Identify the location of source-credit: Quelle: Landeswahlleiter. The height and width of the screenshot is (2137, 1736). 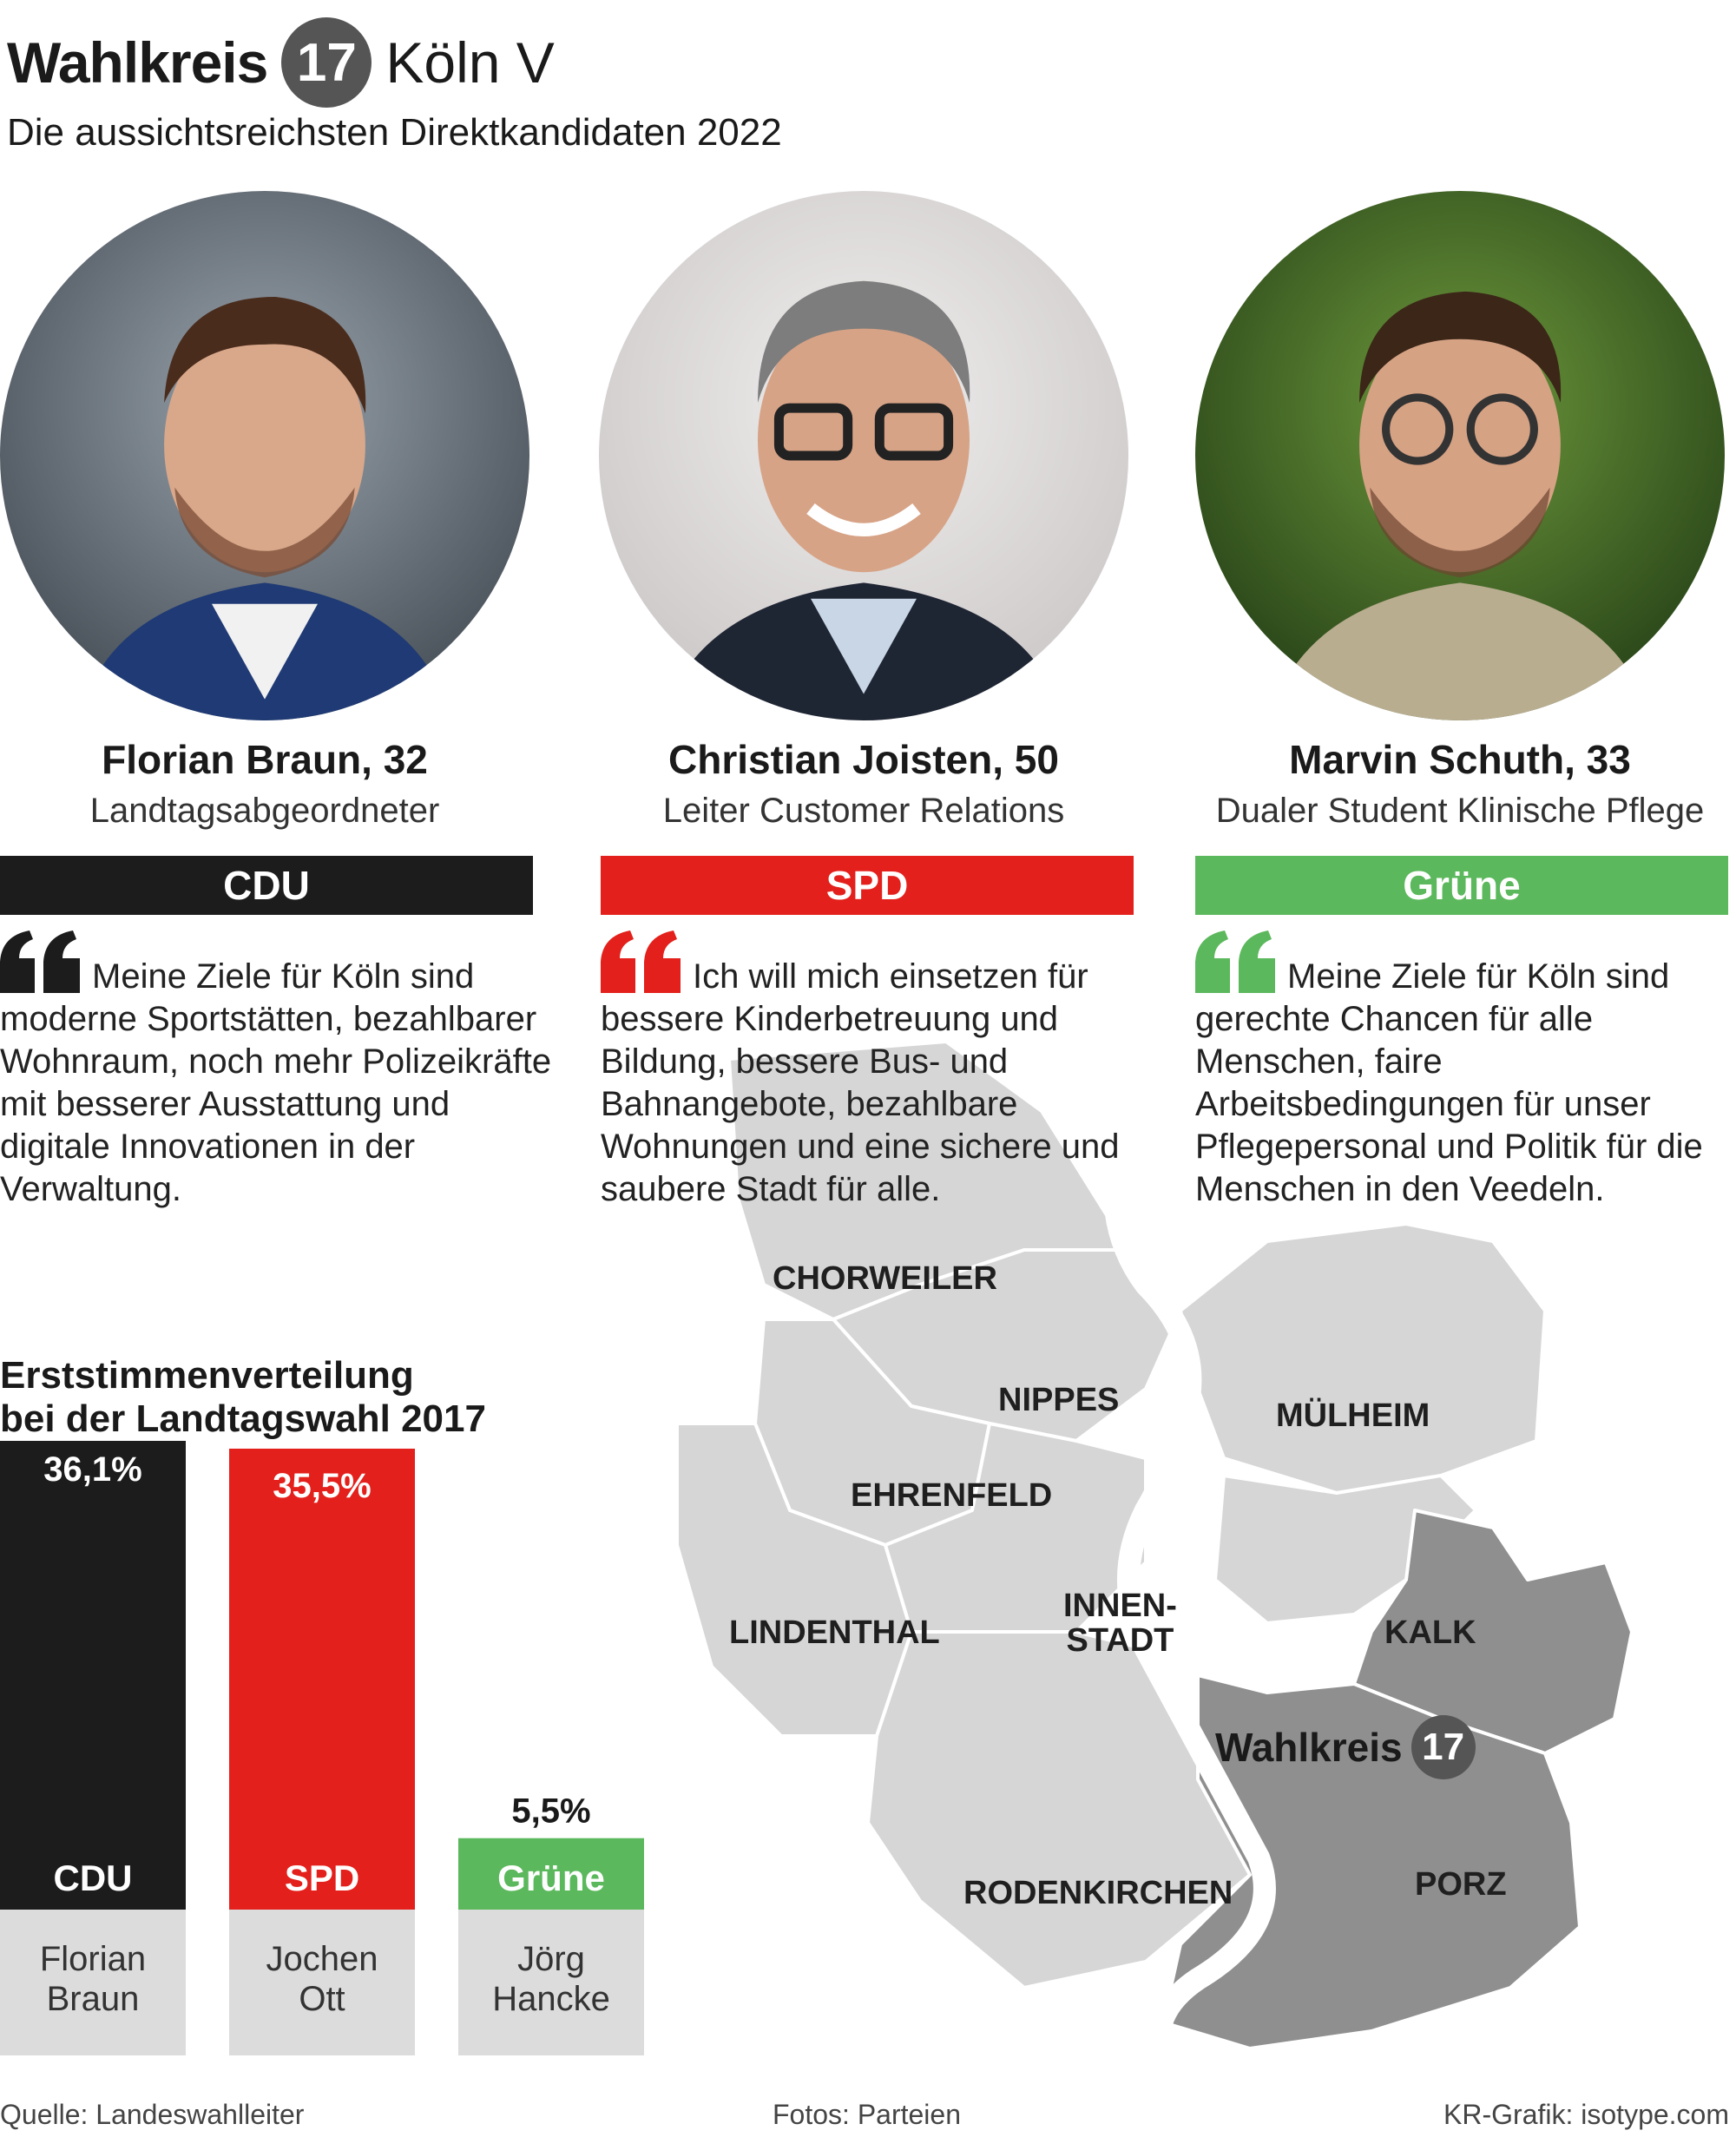
(152, 2114).